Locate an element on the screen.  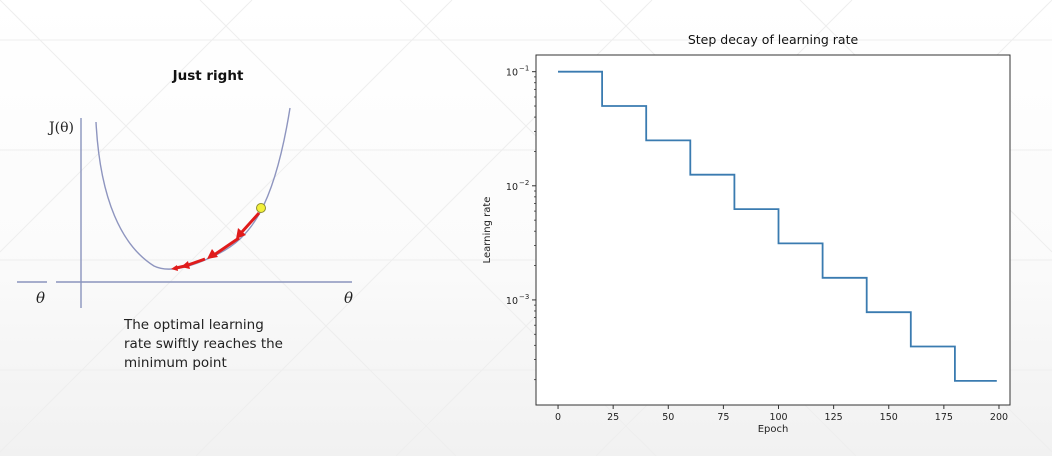
diagram-title: Just right is located at coordinates (208, 76).